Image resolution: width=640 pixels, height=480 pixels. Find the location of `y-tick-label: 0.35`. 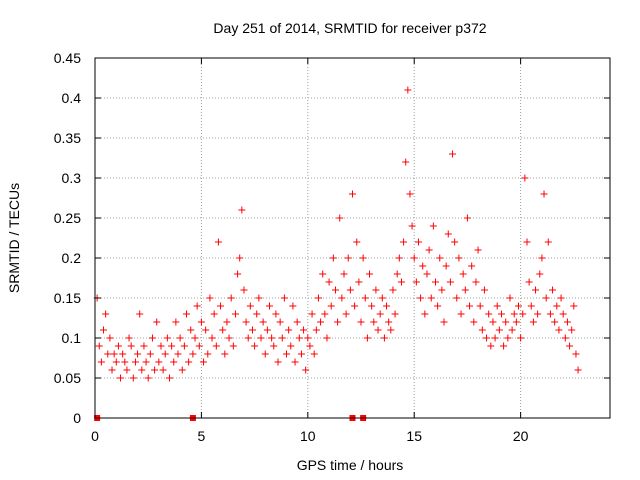

y-tick-label: 0.35 is located at coordinates (67, 138).